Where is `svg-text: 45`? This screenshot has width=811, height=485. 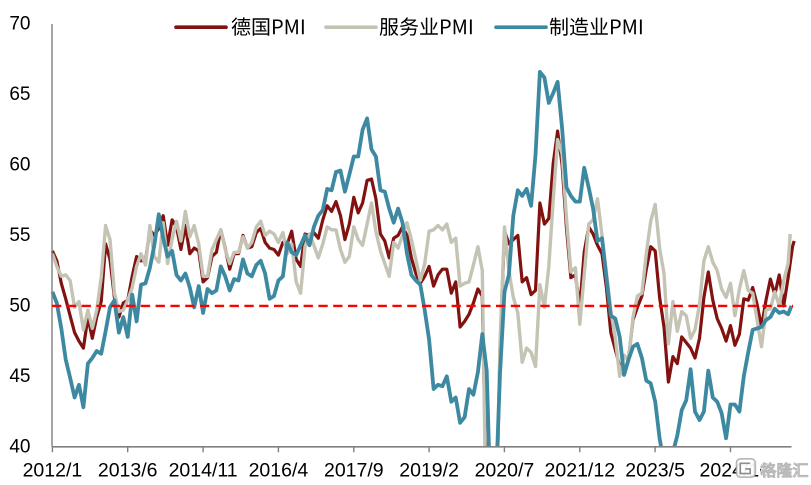 svg-text: 45 is located at coordinates (19, 376).